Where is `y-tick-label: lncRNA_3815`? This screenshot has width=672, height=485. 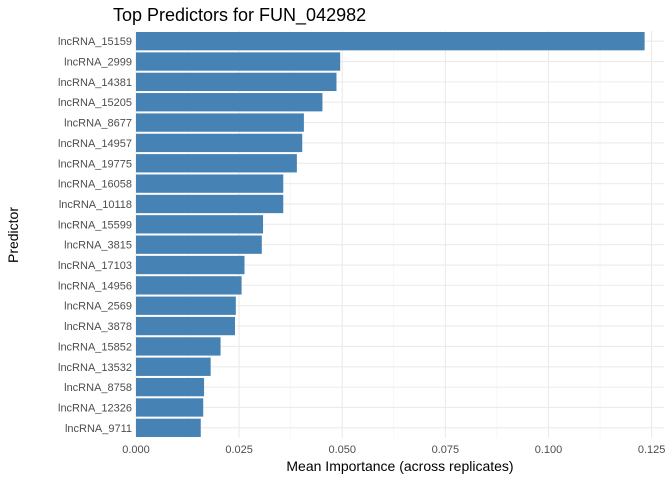 y-tick-label: lncRNA_3815 is located at coordinates (98, 246).